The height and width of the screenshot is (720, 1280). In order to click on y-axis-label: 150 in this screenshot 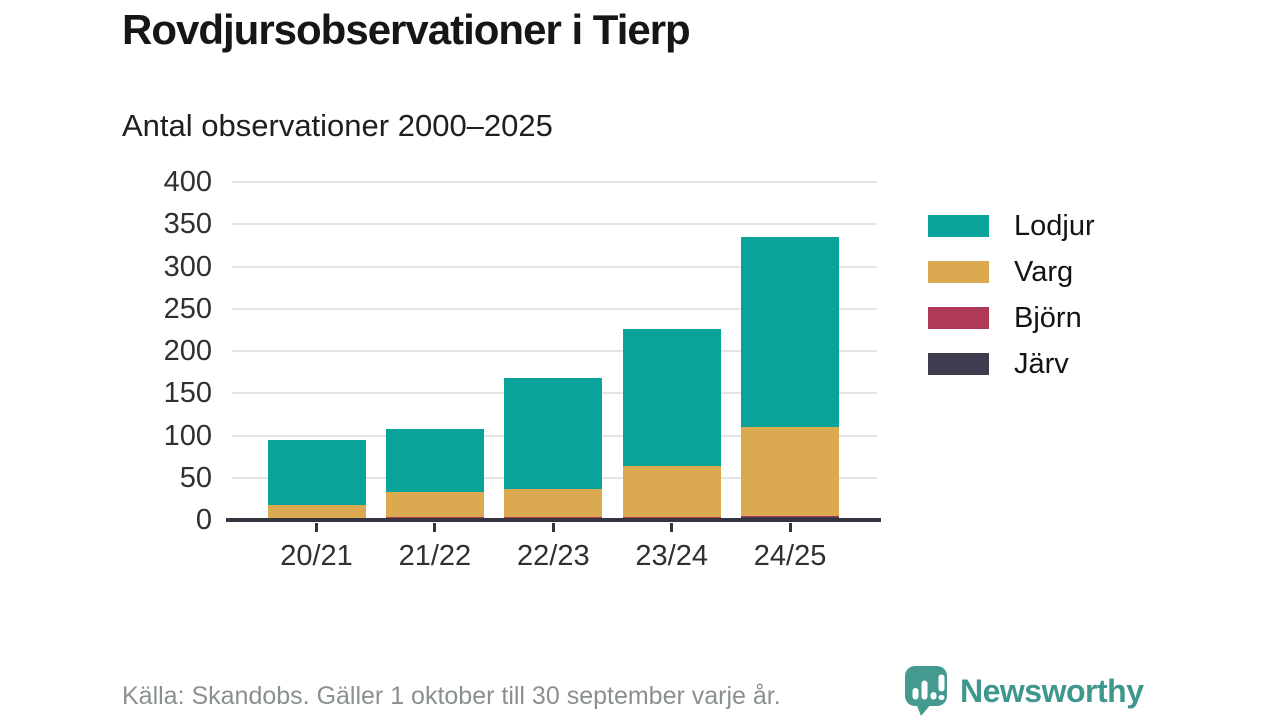, I will do `click(187, 393)`.